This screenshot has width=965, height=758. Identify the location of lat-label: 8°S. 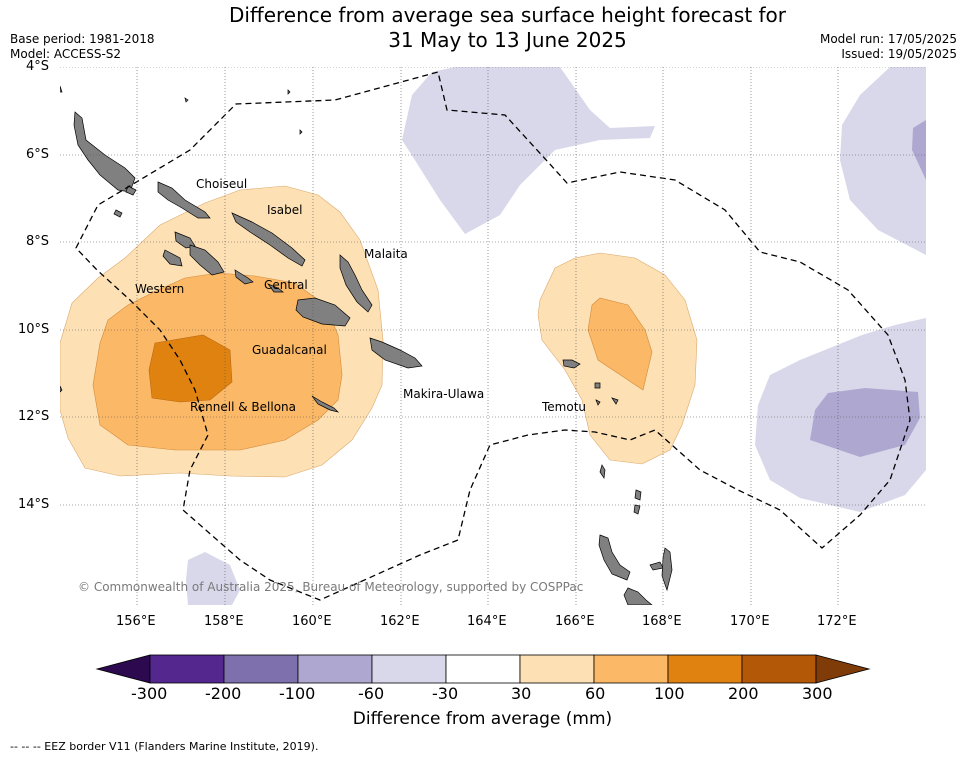
(38, 241).